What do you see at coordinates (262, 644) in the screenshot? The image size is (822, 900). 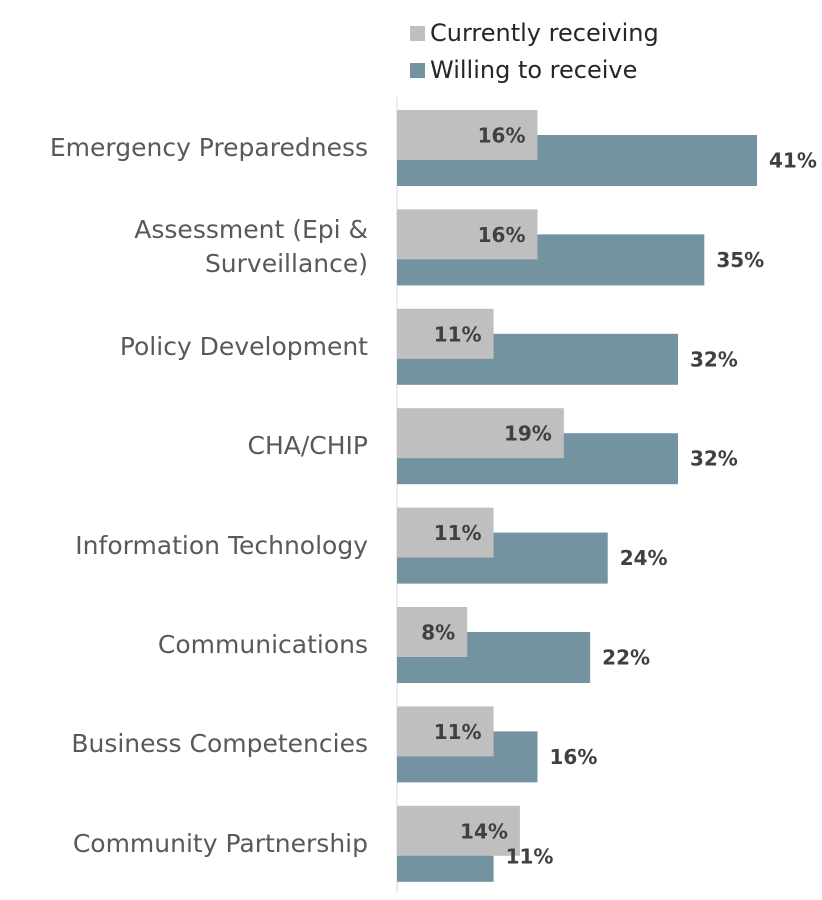 I see `category-label: Communications` at bounding box center [262, 644].